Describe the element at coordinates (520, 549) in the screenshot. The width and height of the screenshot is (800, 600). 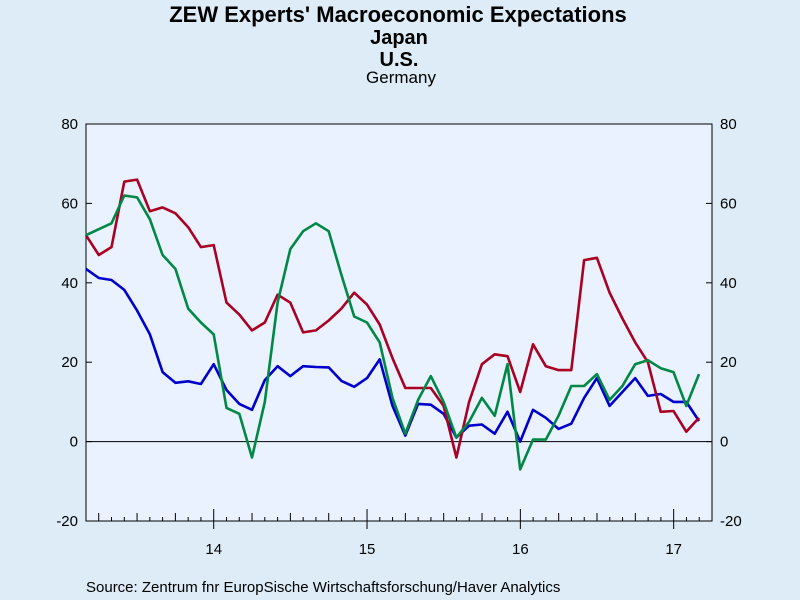
I see `x-tick-label: 16` at that location.